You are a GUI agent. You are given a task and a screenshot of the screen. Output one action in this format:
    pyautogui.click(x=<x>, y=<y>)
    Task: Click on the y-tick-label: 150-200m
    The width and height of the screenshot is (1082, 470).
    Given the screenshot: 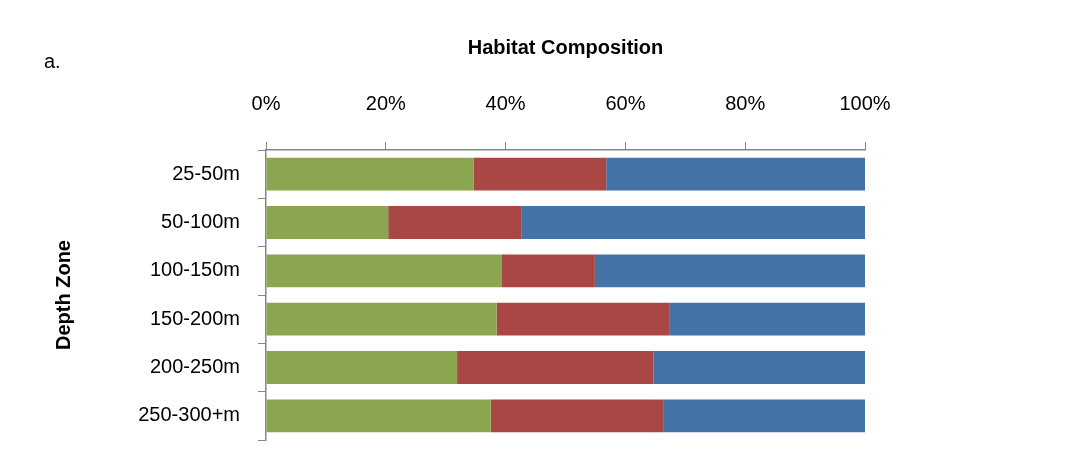 What is the action you would take?
    pyautogui.click(x=194, y=317)
    